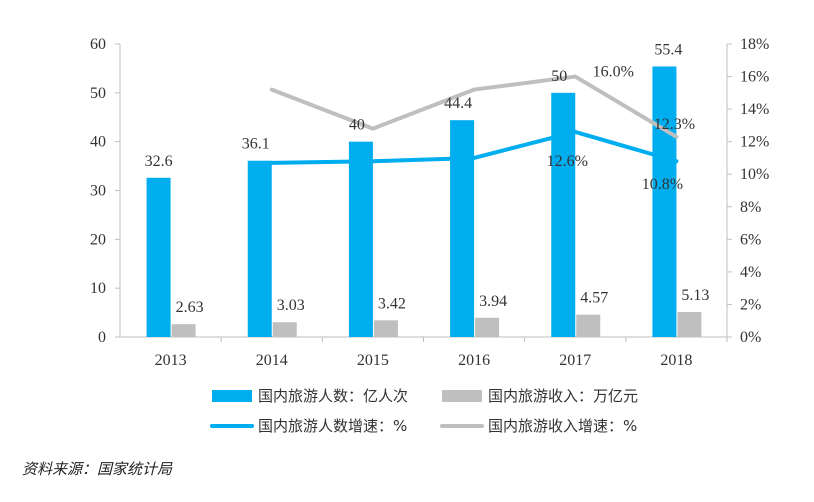 This screenshot has height=502, width=814. What do you see at coordinates (493, 301) in the screenshot?
I see `bar-data-label: 3.94` at bounding box center [493, 301].